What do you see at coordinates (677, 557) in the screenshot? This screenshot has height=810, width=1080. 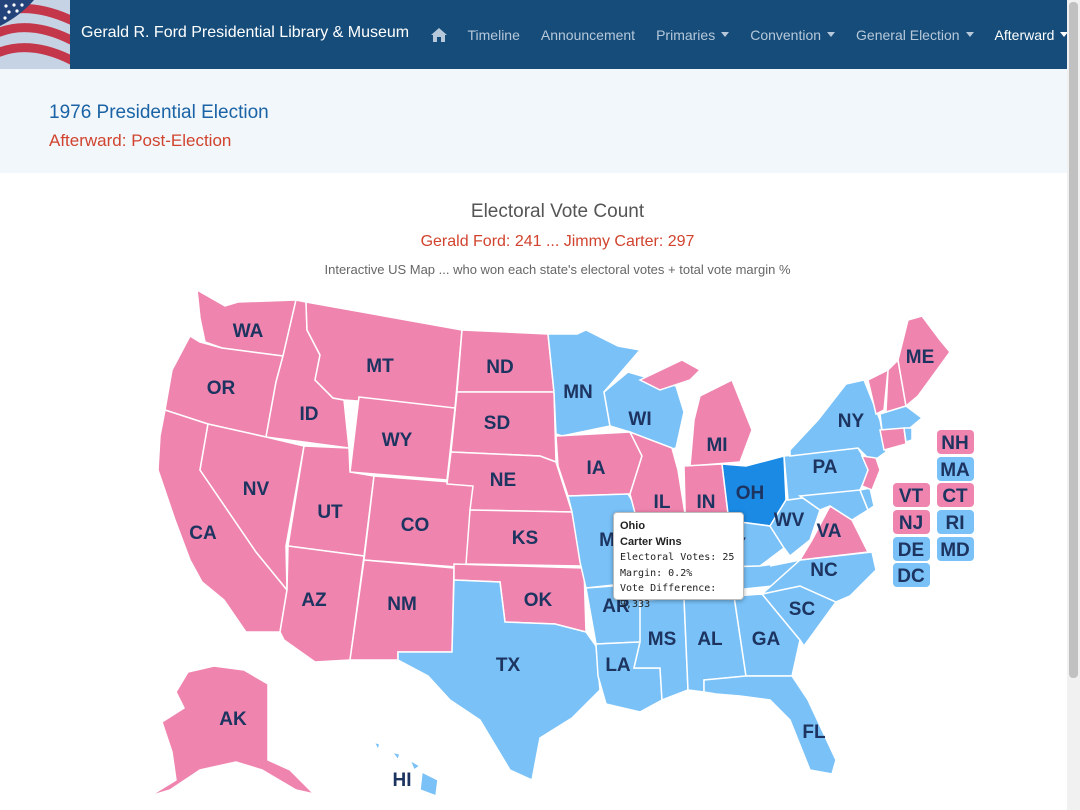 I see `tooltip-votes: Electoral Votes: 25` at bounding box center [677, 557].